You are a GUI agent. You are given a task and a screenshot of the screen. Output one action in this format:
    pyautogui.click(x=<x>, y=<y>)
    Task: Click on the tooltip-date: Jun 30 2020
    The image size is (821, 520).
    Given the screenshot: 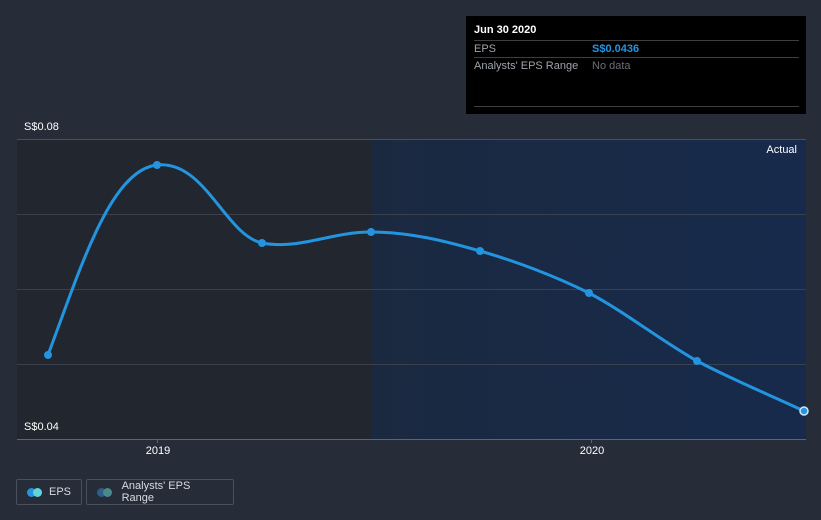 What is the action you would take?
    pyautogui.click(x=505, y=30)
    